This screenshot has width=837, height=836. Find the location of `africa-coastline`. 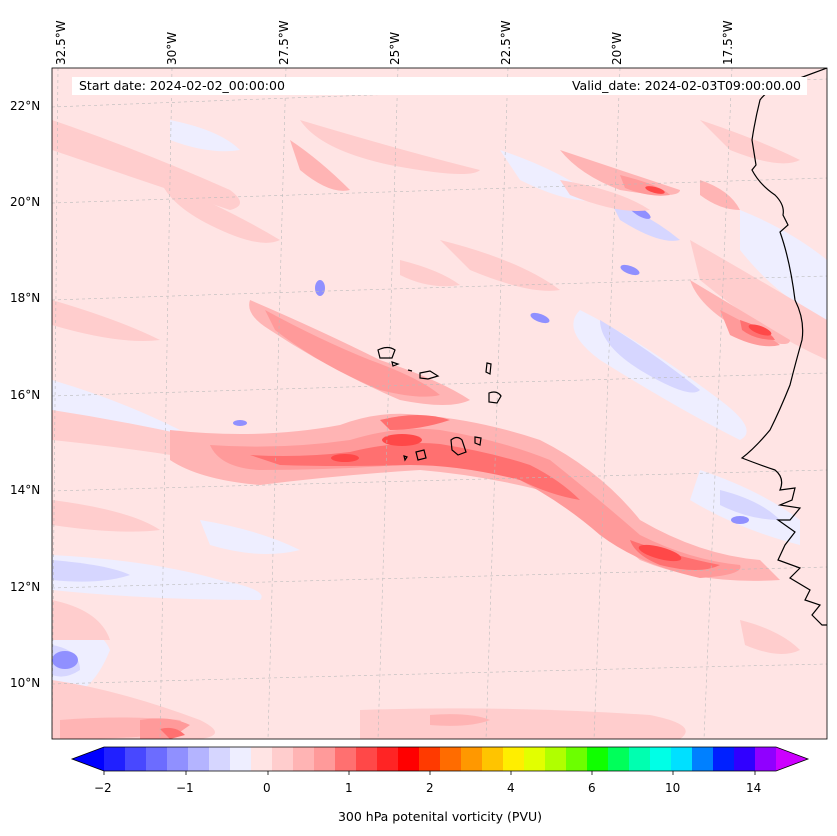

africa-coastline is located at coordinates (783, 347).